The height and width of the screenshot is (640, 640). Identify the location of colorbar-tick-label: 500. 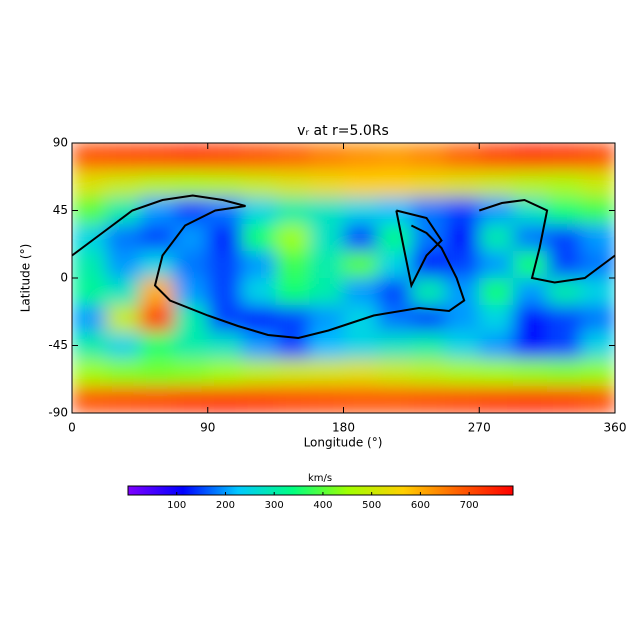
(371, 505).